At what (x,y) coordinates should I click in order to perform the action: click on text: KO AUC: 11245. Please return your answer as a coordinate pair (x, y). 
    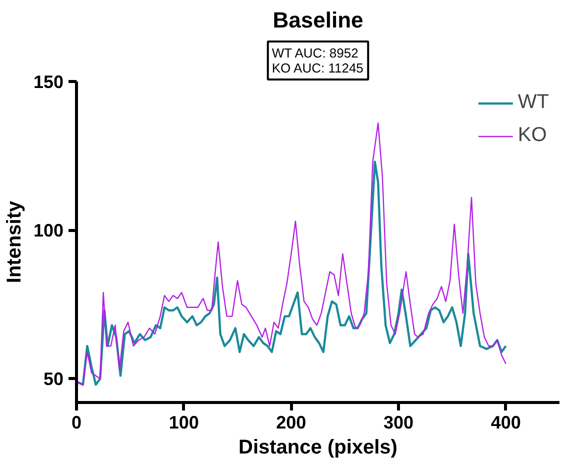
    Looking at the image, I should click on (318, 68).